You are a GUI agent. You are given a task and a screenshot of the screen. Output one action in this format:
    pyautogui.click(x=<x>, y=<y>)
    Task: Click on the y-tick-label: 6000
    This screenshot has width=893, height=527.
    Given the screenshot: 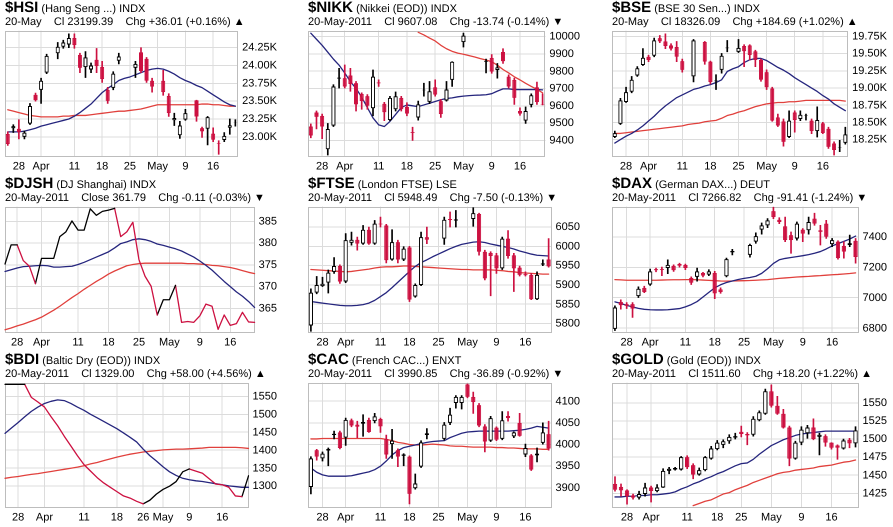 What is the action you would take?
    pyautogui.click(x=568, y=246)
    